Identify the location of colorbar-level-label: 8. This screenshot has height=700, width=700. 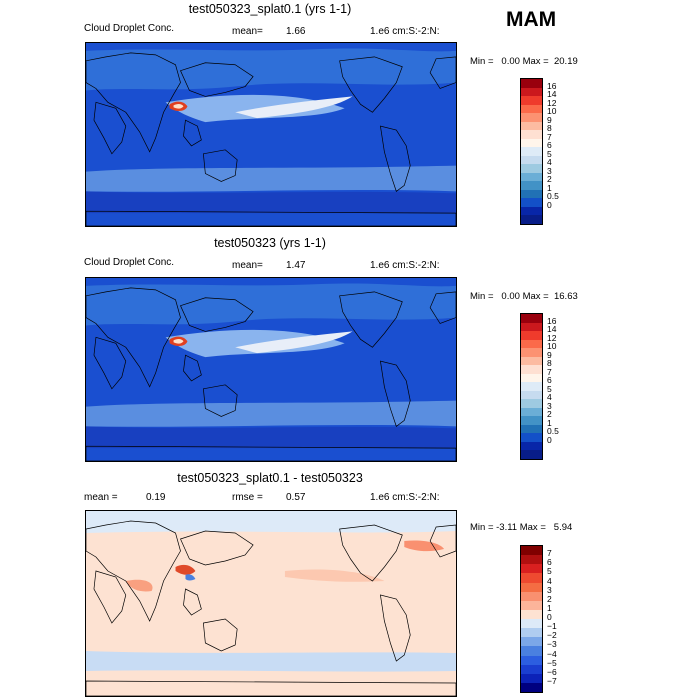
(549, 128).